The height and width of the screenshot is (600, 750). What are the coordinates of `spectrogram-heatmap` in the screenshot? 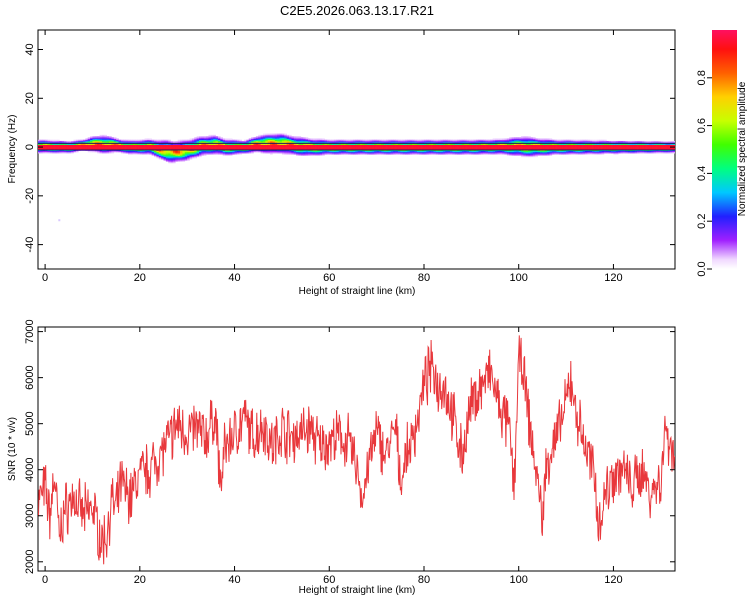 It's located at (356, 177).